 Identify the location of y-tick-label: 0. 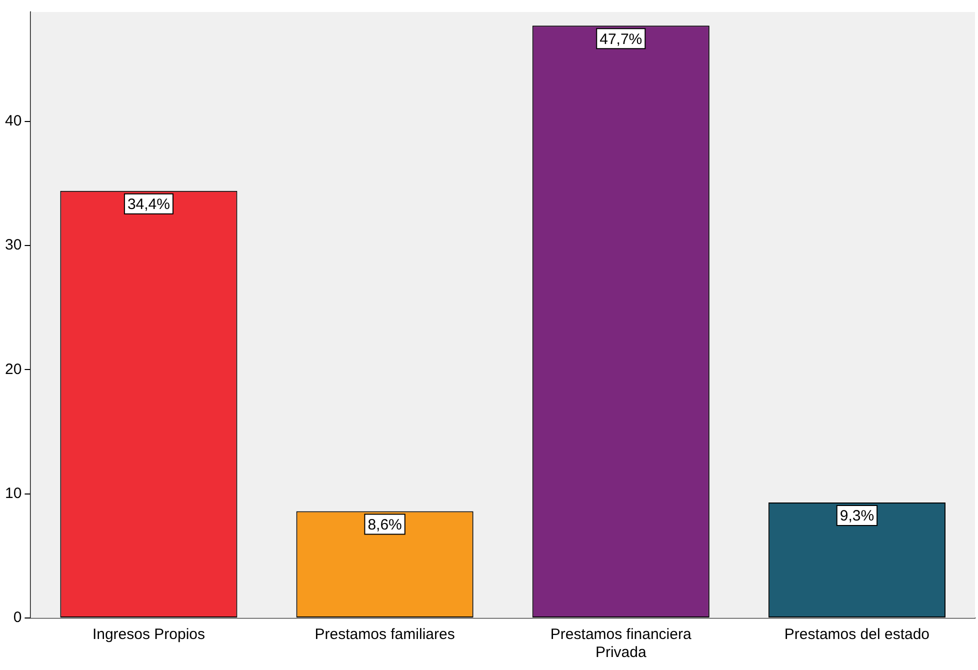
(17, 617).